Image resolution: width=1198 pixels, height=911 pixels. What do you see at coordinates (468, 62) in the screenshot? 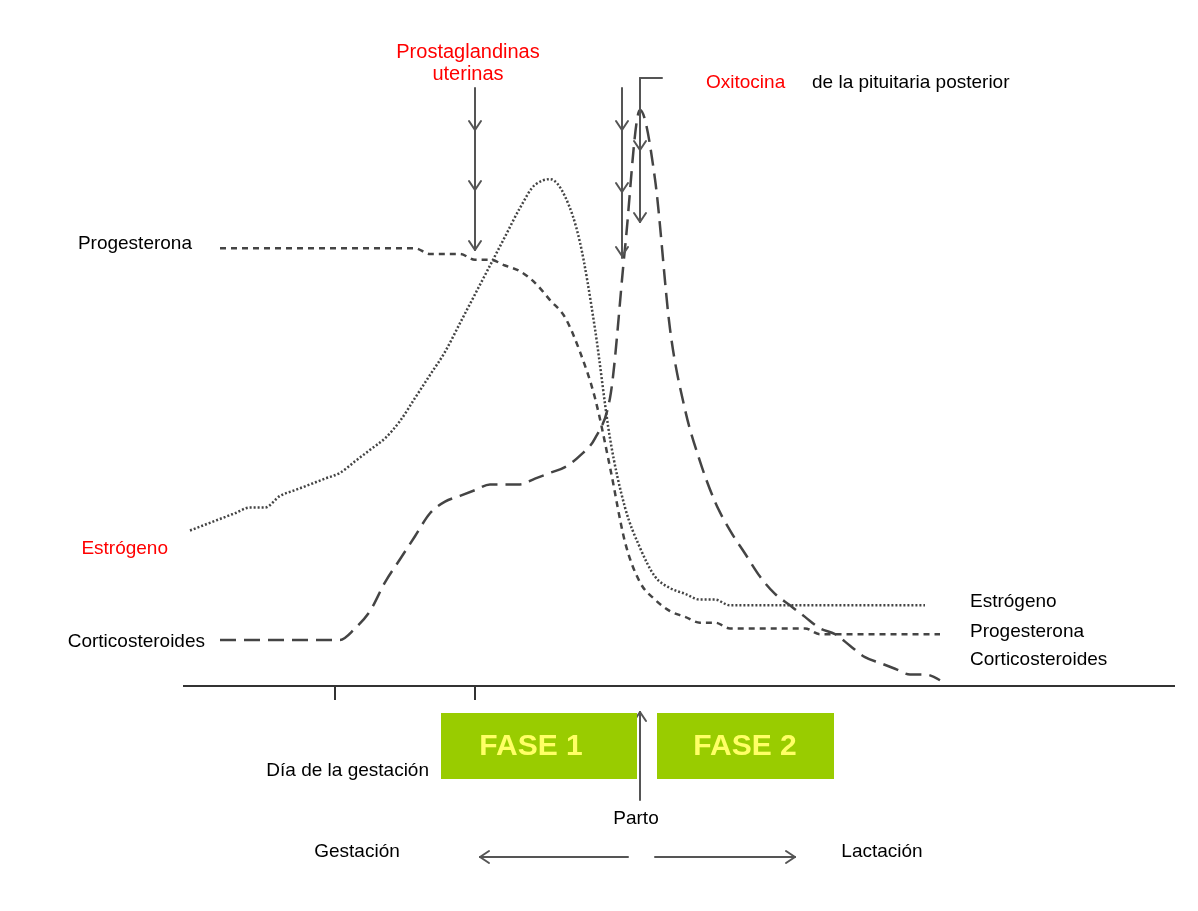
I see `text: Prostaglandinas uterinas` at bounding box center [468, 62].